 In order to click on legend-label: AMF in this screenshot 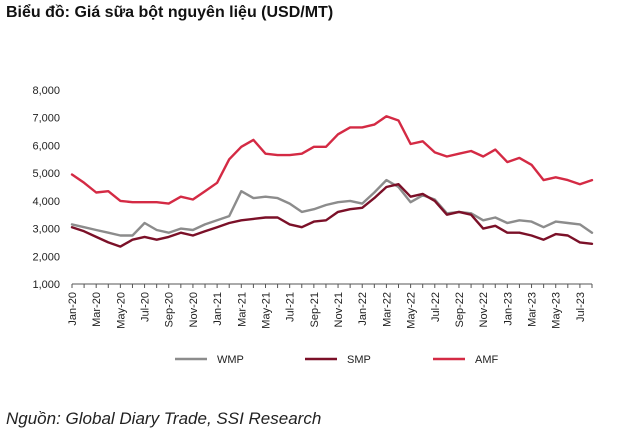, I will do `click(487, 360)`.